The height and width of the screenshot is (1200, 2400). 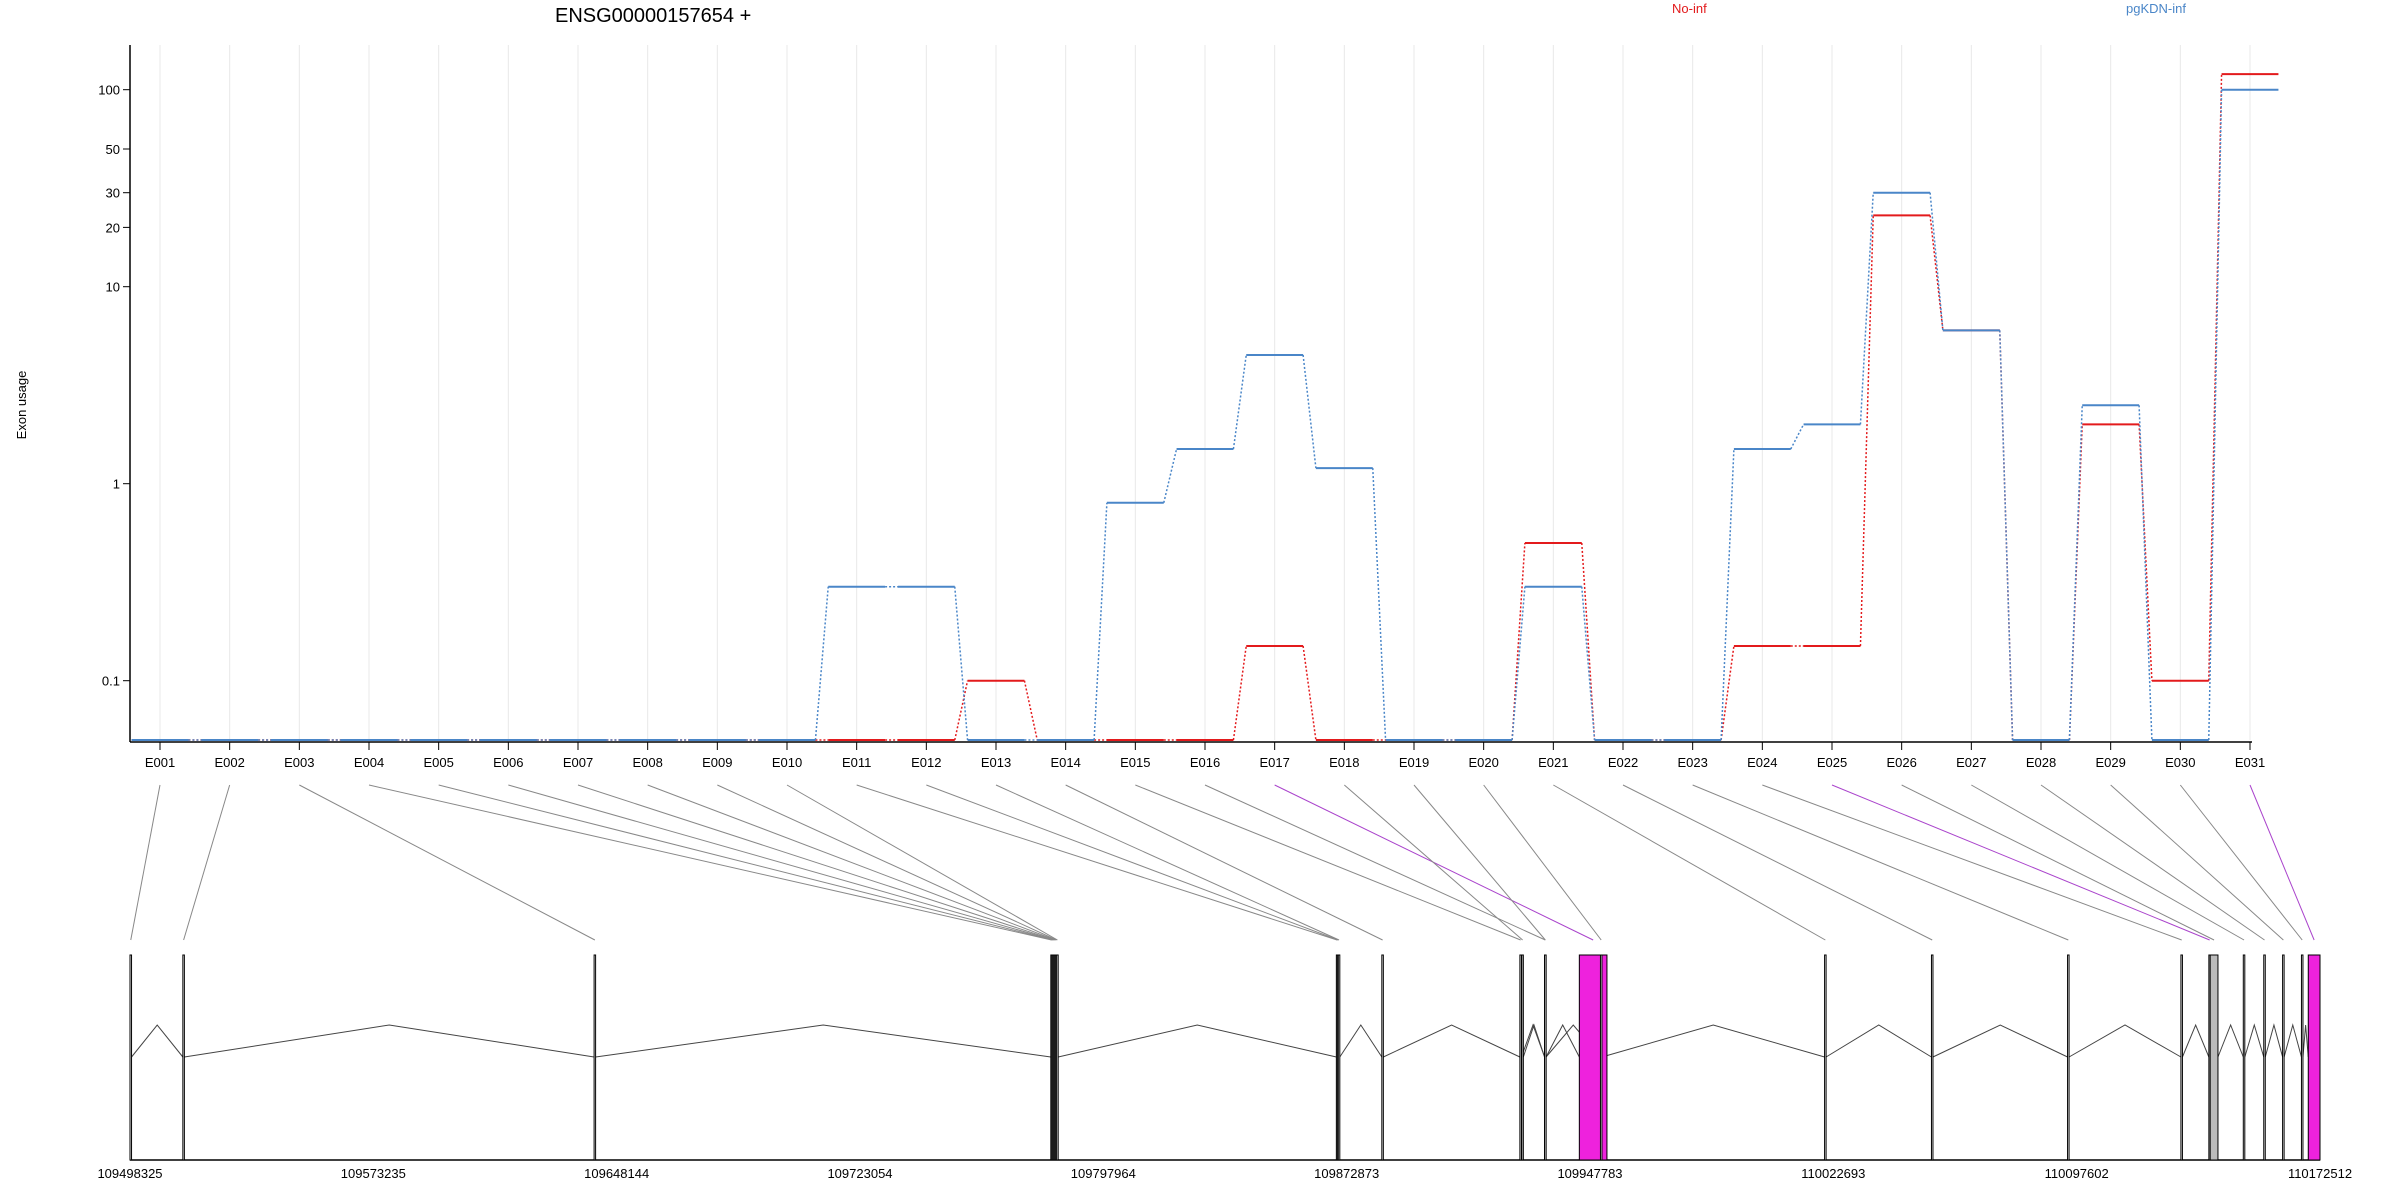 What do you see at coordinates (157, 1041) in the screenshot?
I see `intron-E001` at bounding box center [157, 1041].